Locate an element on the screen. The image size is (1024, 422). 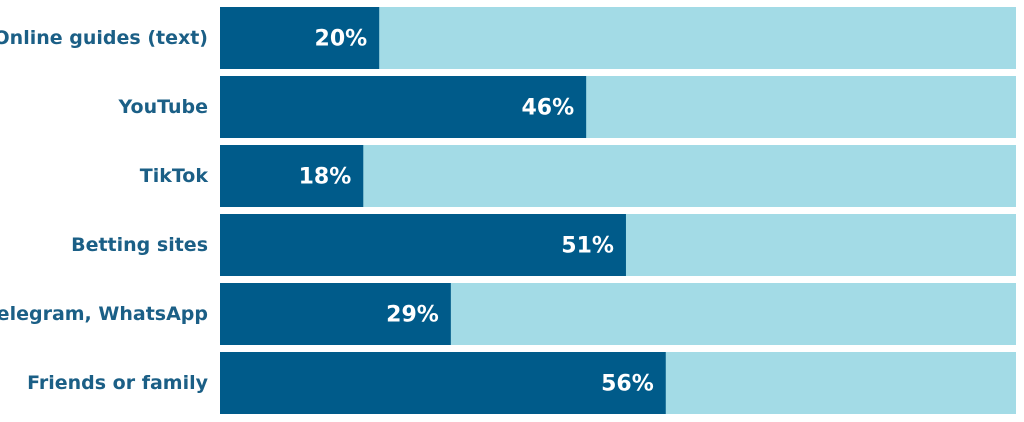
bar-row: Online guides (text) 20% is located at coordinates (508, 38).